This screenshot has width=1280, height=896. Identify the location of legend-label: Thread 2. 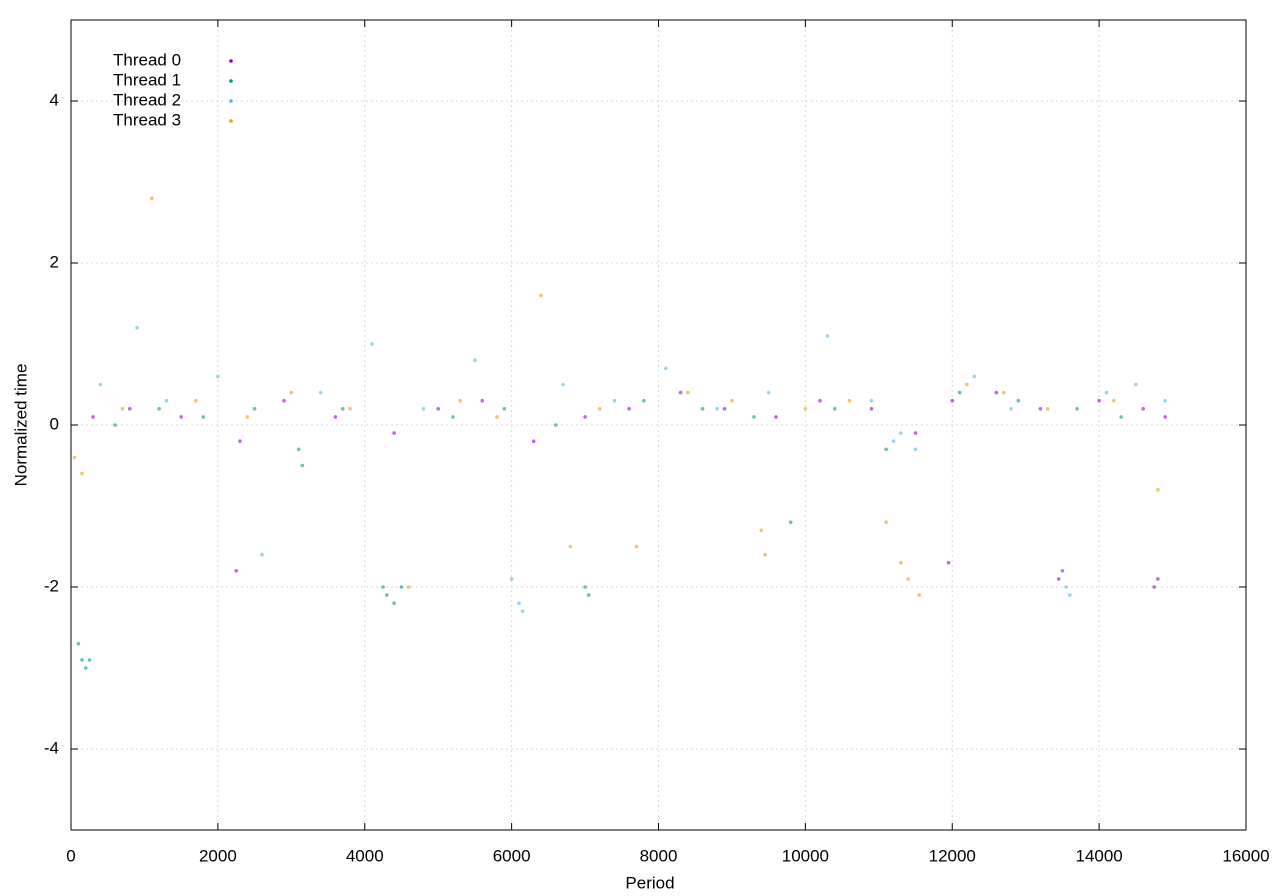
(147, 99).